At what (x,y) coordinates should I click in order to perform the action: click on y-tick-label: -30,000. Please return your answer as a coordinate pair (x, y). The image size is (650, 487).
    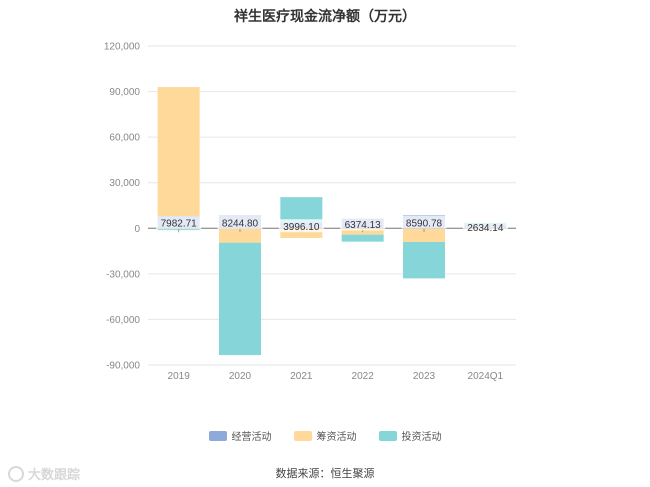
    Looking at the image, I should click on (123, 274).